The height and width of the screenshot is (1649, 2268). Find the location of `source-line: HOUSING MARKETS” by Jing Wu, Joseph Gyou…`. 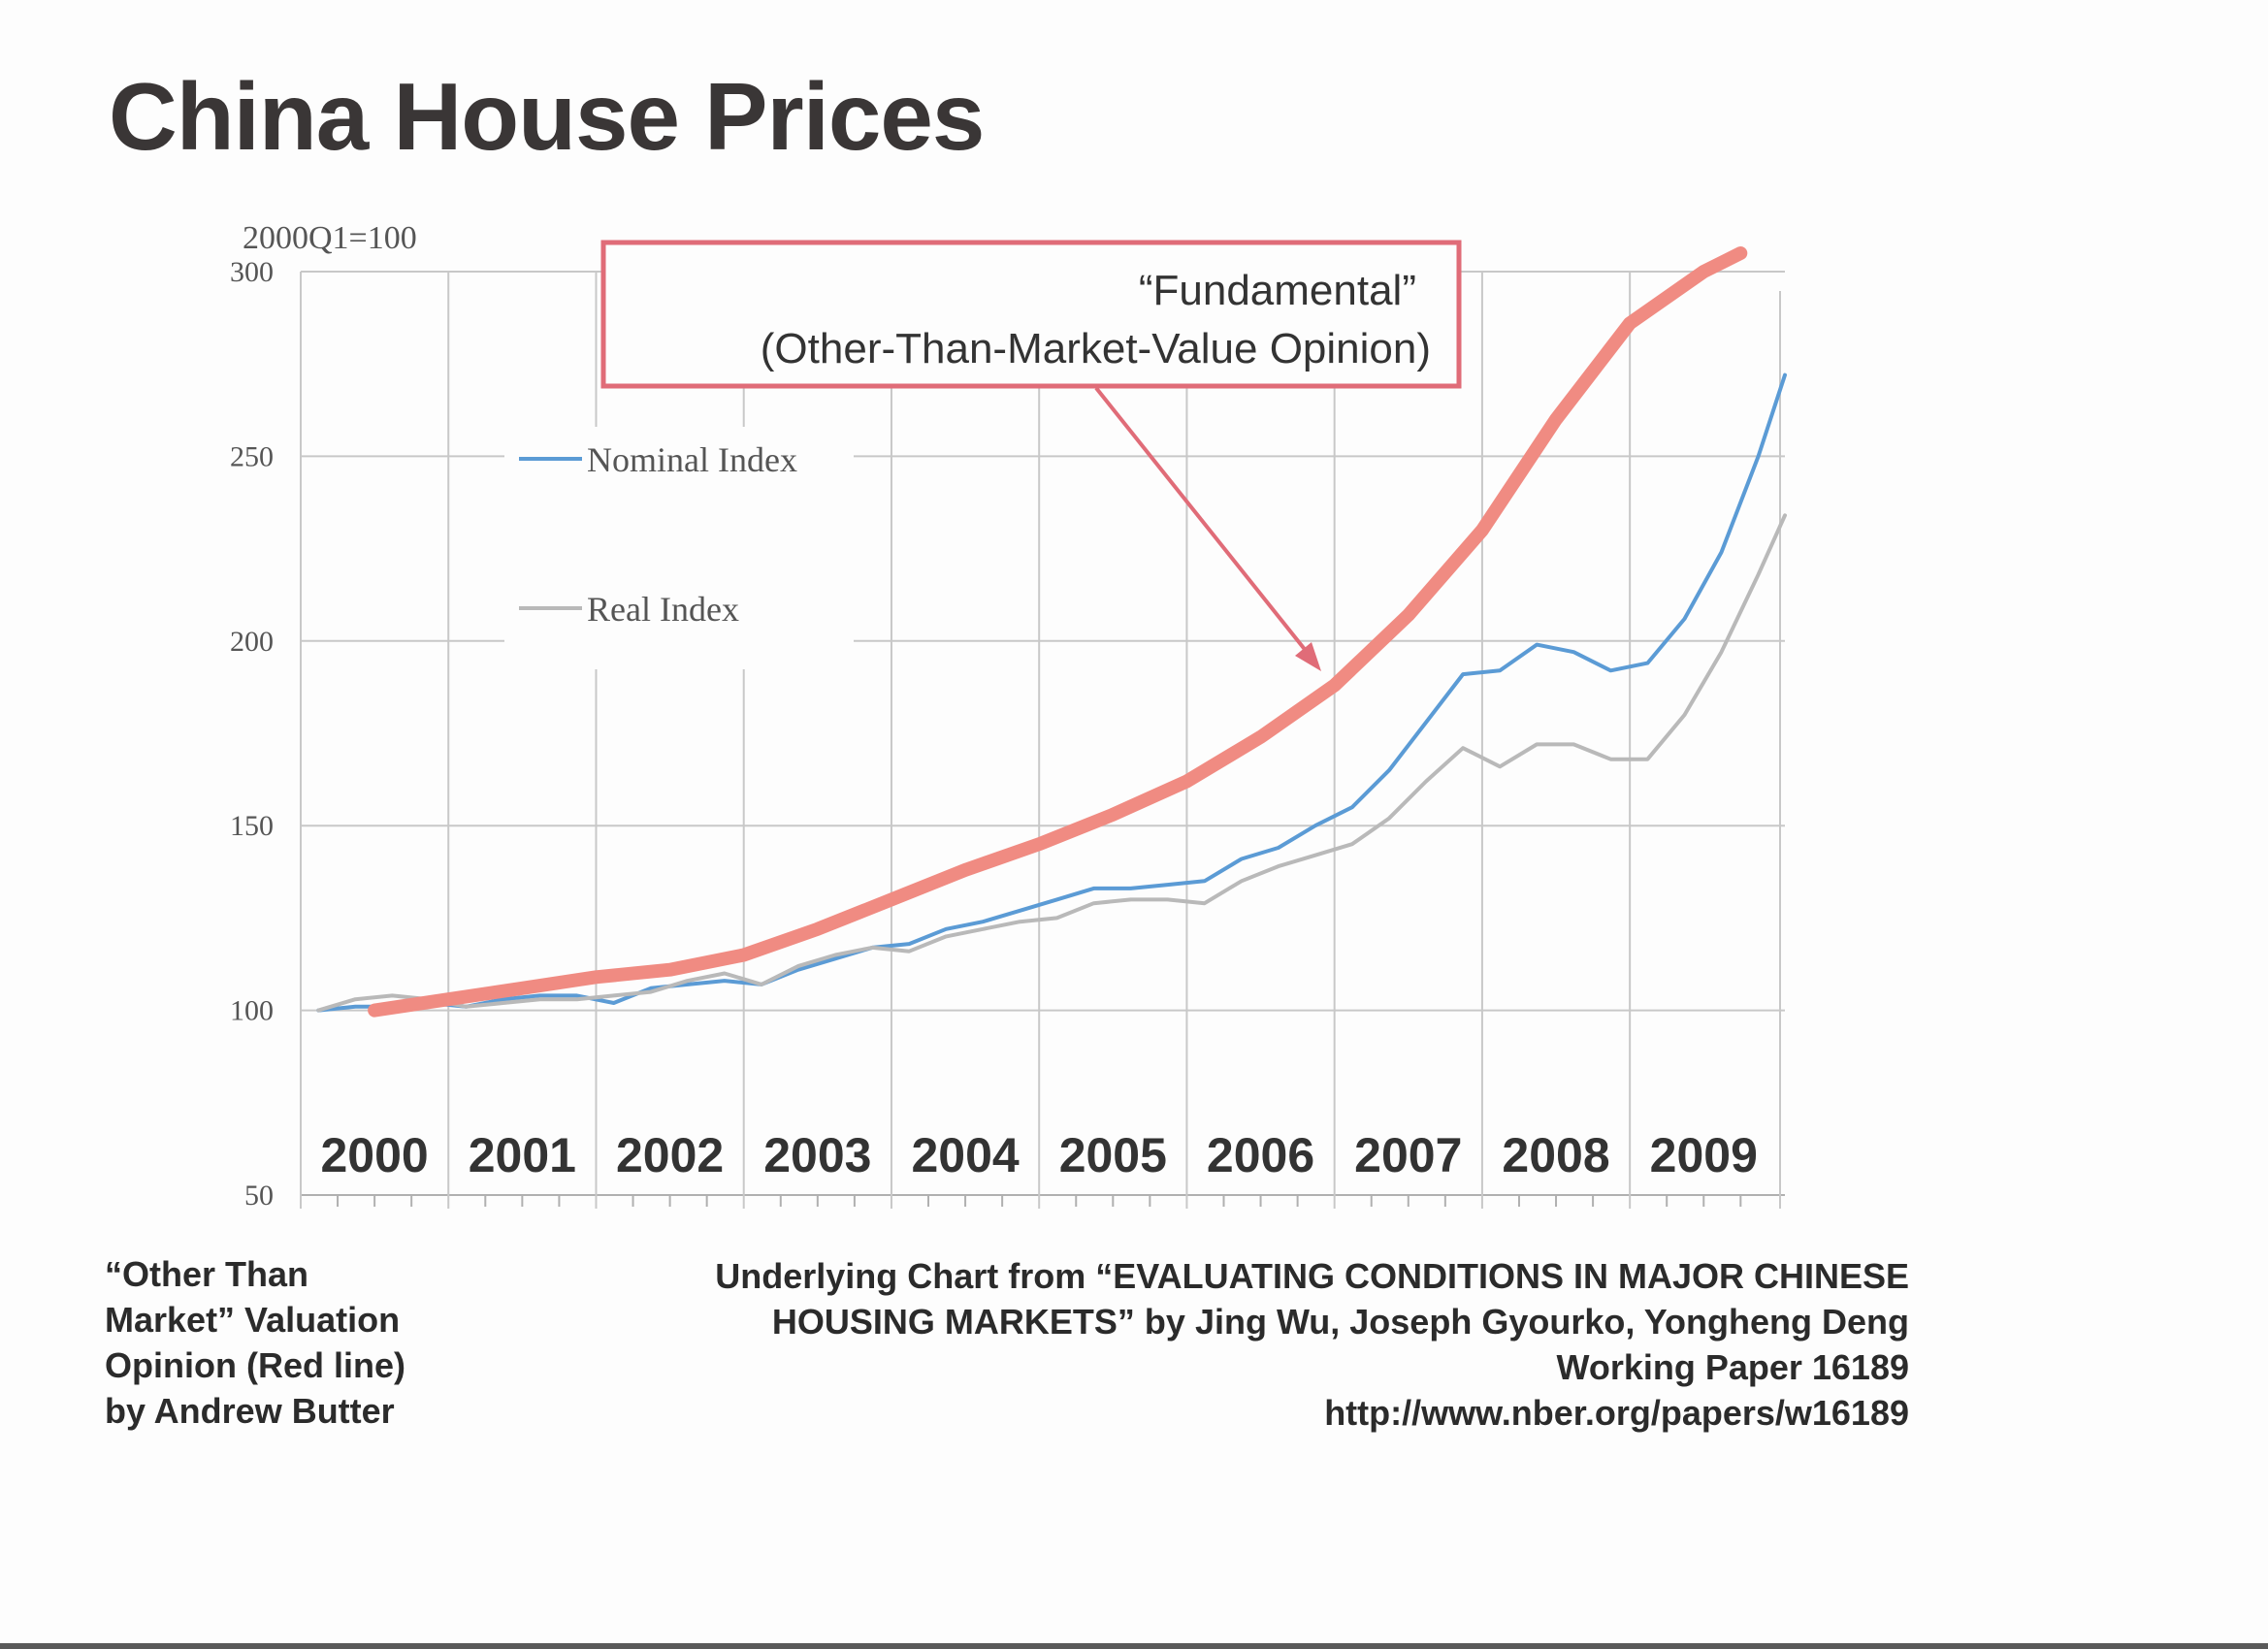

source-line: HOUSING MARKETS” by Jing Wu, Joseph Gyou… is located at coordinates (1340, 1322).